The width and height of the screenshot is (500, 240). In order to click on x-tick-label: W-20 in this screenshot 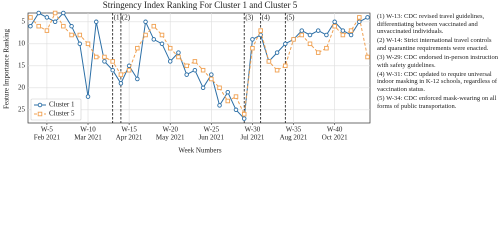, I will do `click(170, 130)`.